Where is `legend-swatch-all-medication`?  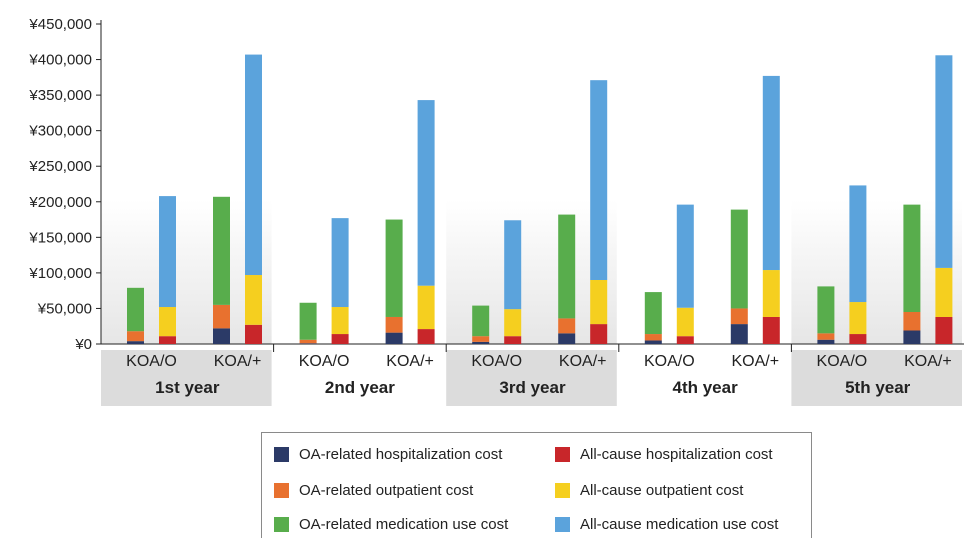 legend-swatch-all-medication is located at coordinates (562, 524).